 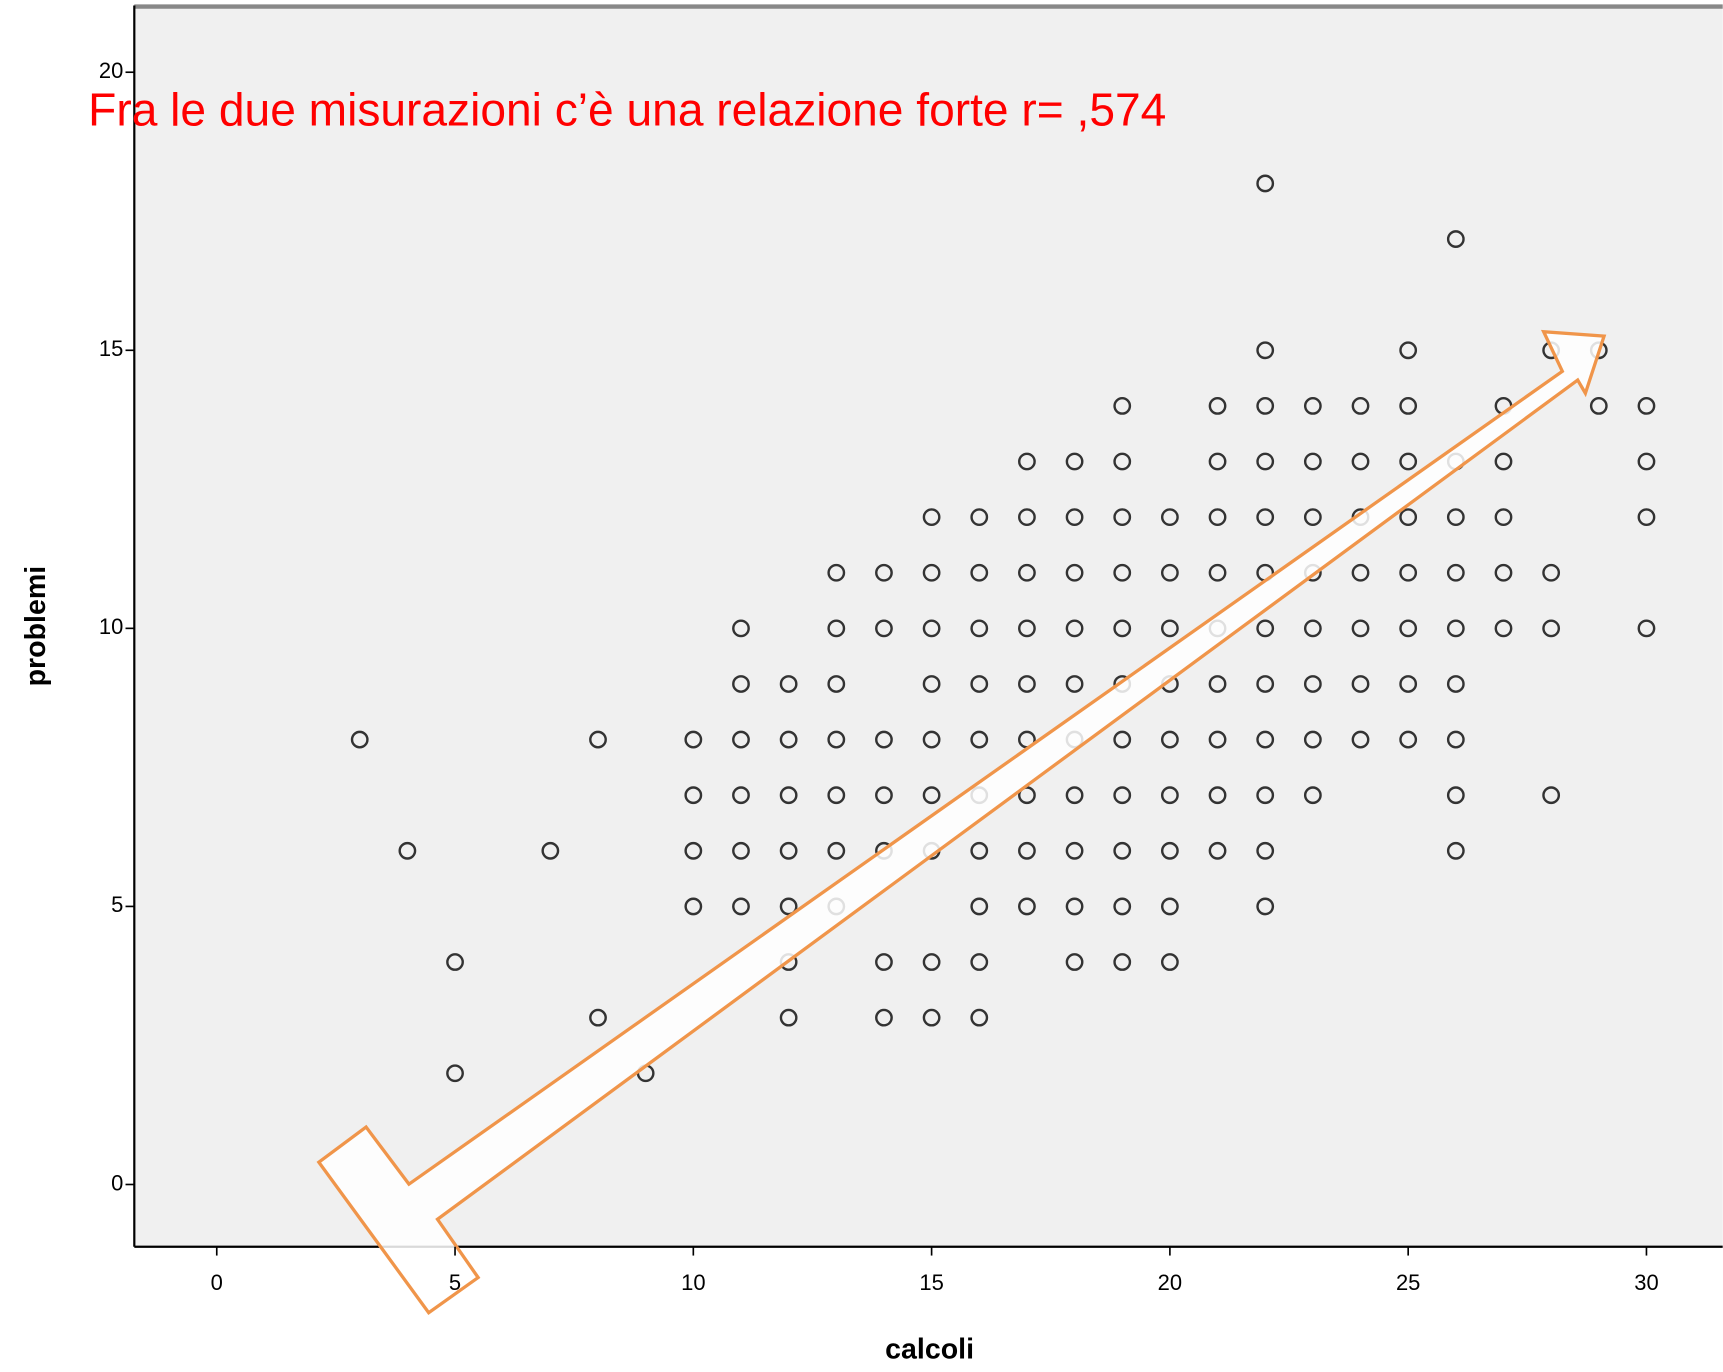 What do you see at coordinates (929, 1350) in the screenshot?
I see `x-axis-label: calcoli` at bounding box center [929, 1350].